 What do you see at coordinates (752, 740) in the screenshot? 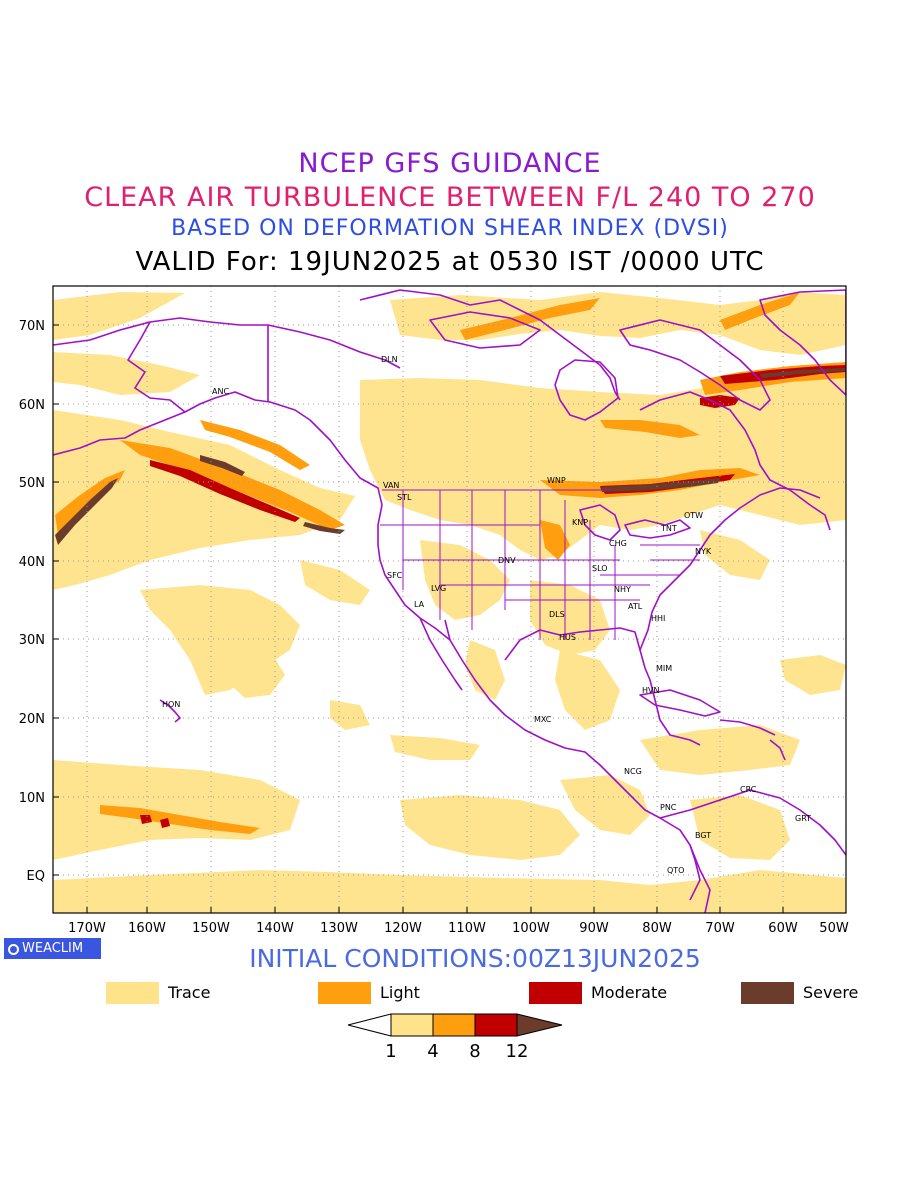
I see `caribbean-islands` at bounding box center [752, 740].